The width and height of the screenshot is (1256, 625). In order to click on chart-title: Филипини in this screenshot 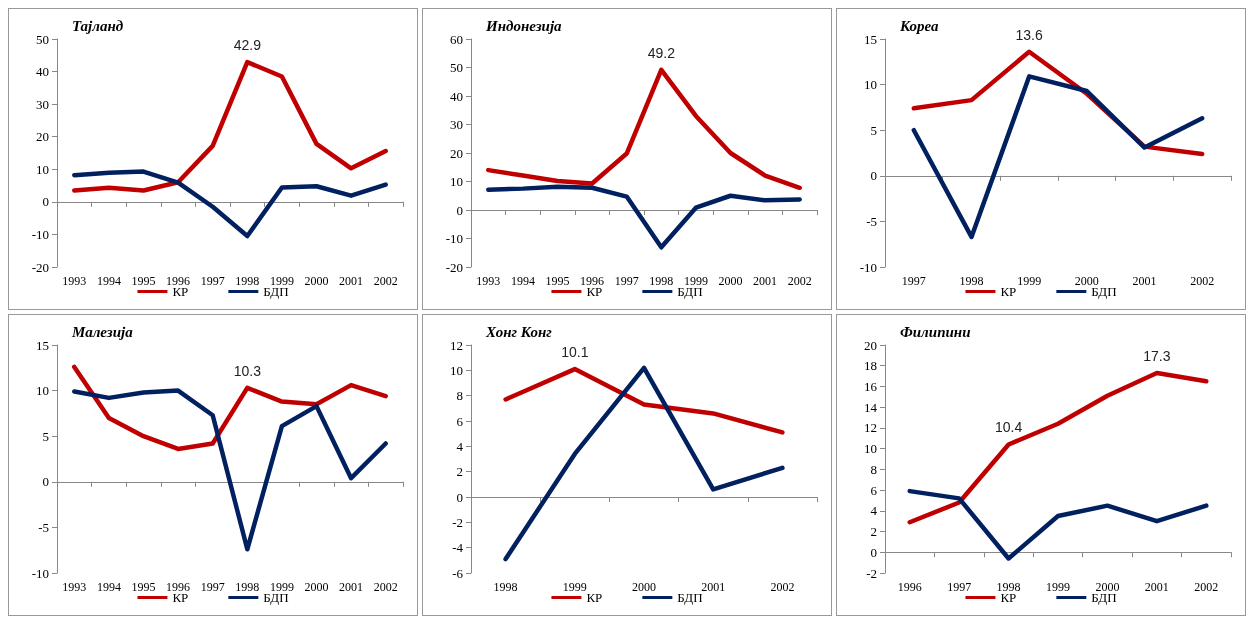, I will do `click(935, 331)`.